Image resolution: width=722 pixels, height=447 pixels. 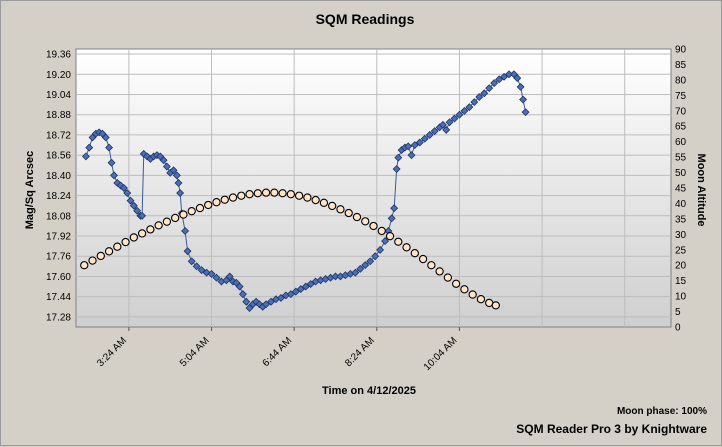 I want to click on x-tick-label: 6:44 AM, so click(x=278, y=352).